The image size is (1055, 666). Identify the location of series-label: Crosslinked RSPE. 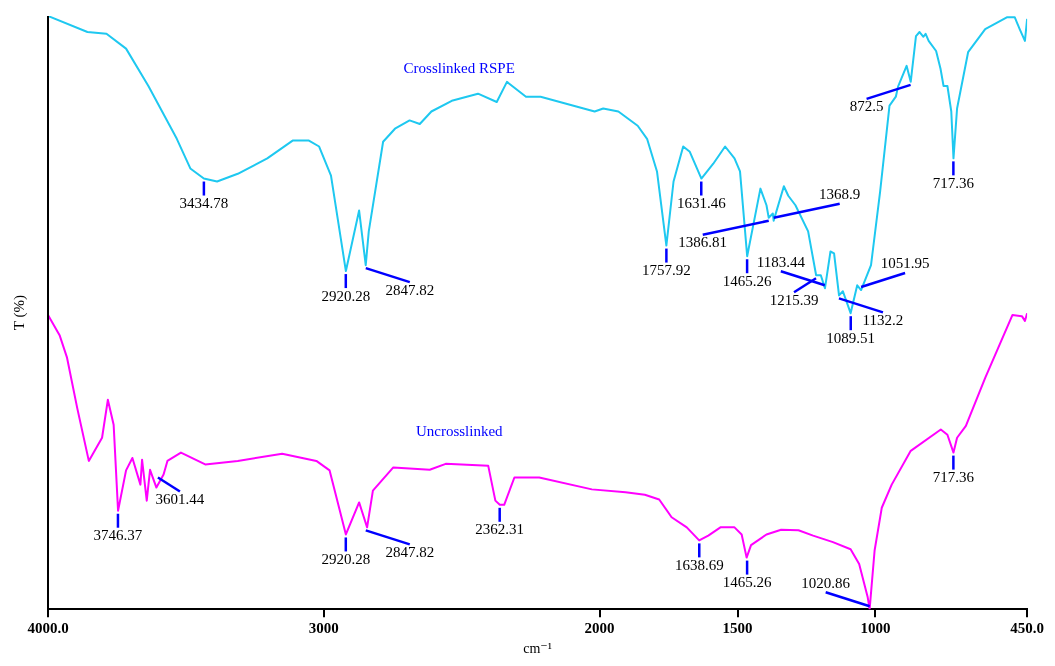
(459, 68).